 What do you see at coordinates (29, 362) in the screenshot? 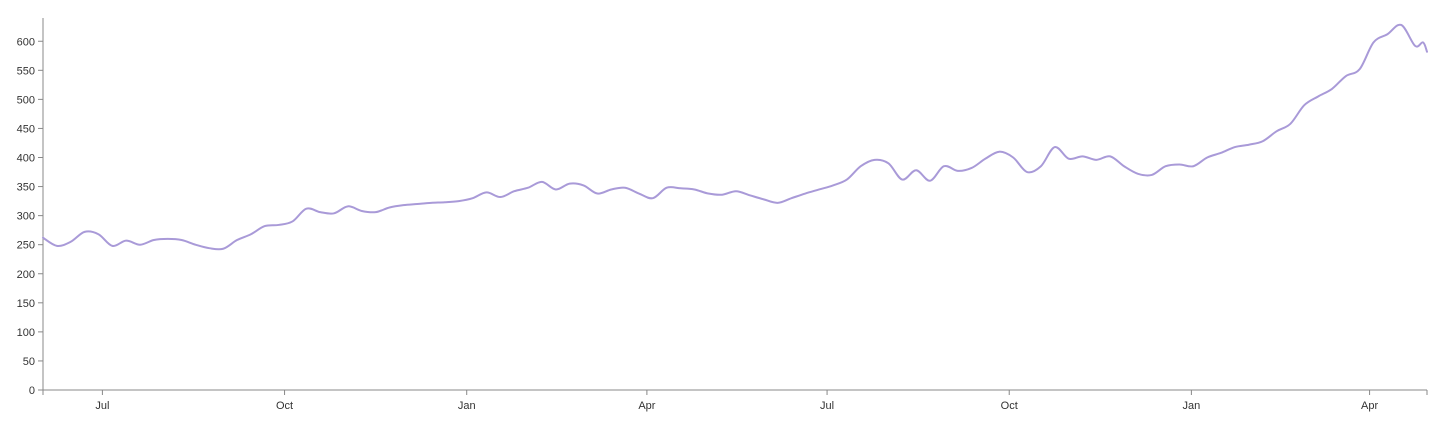
I see `y-tick-label: 50` at bounding box center [29, 362].